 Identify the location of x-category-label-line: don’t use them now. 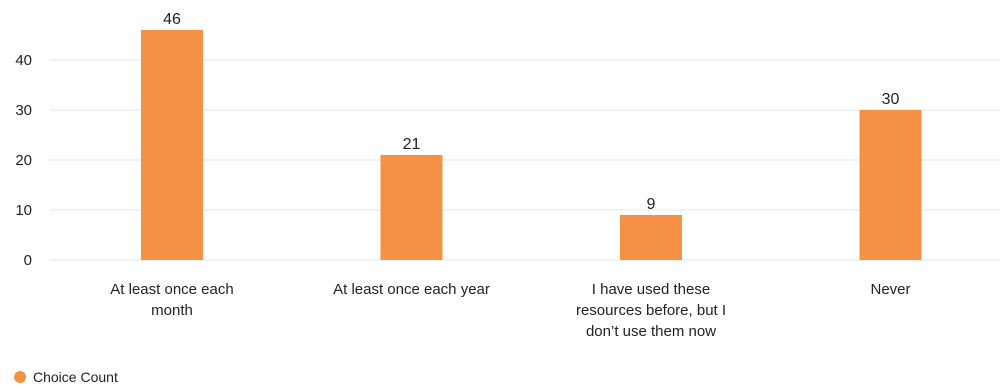
(651, 331).